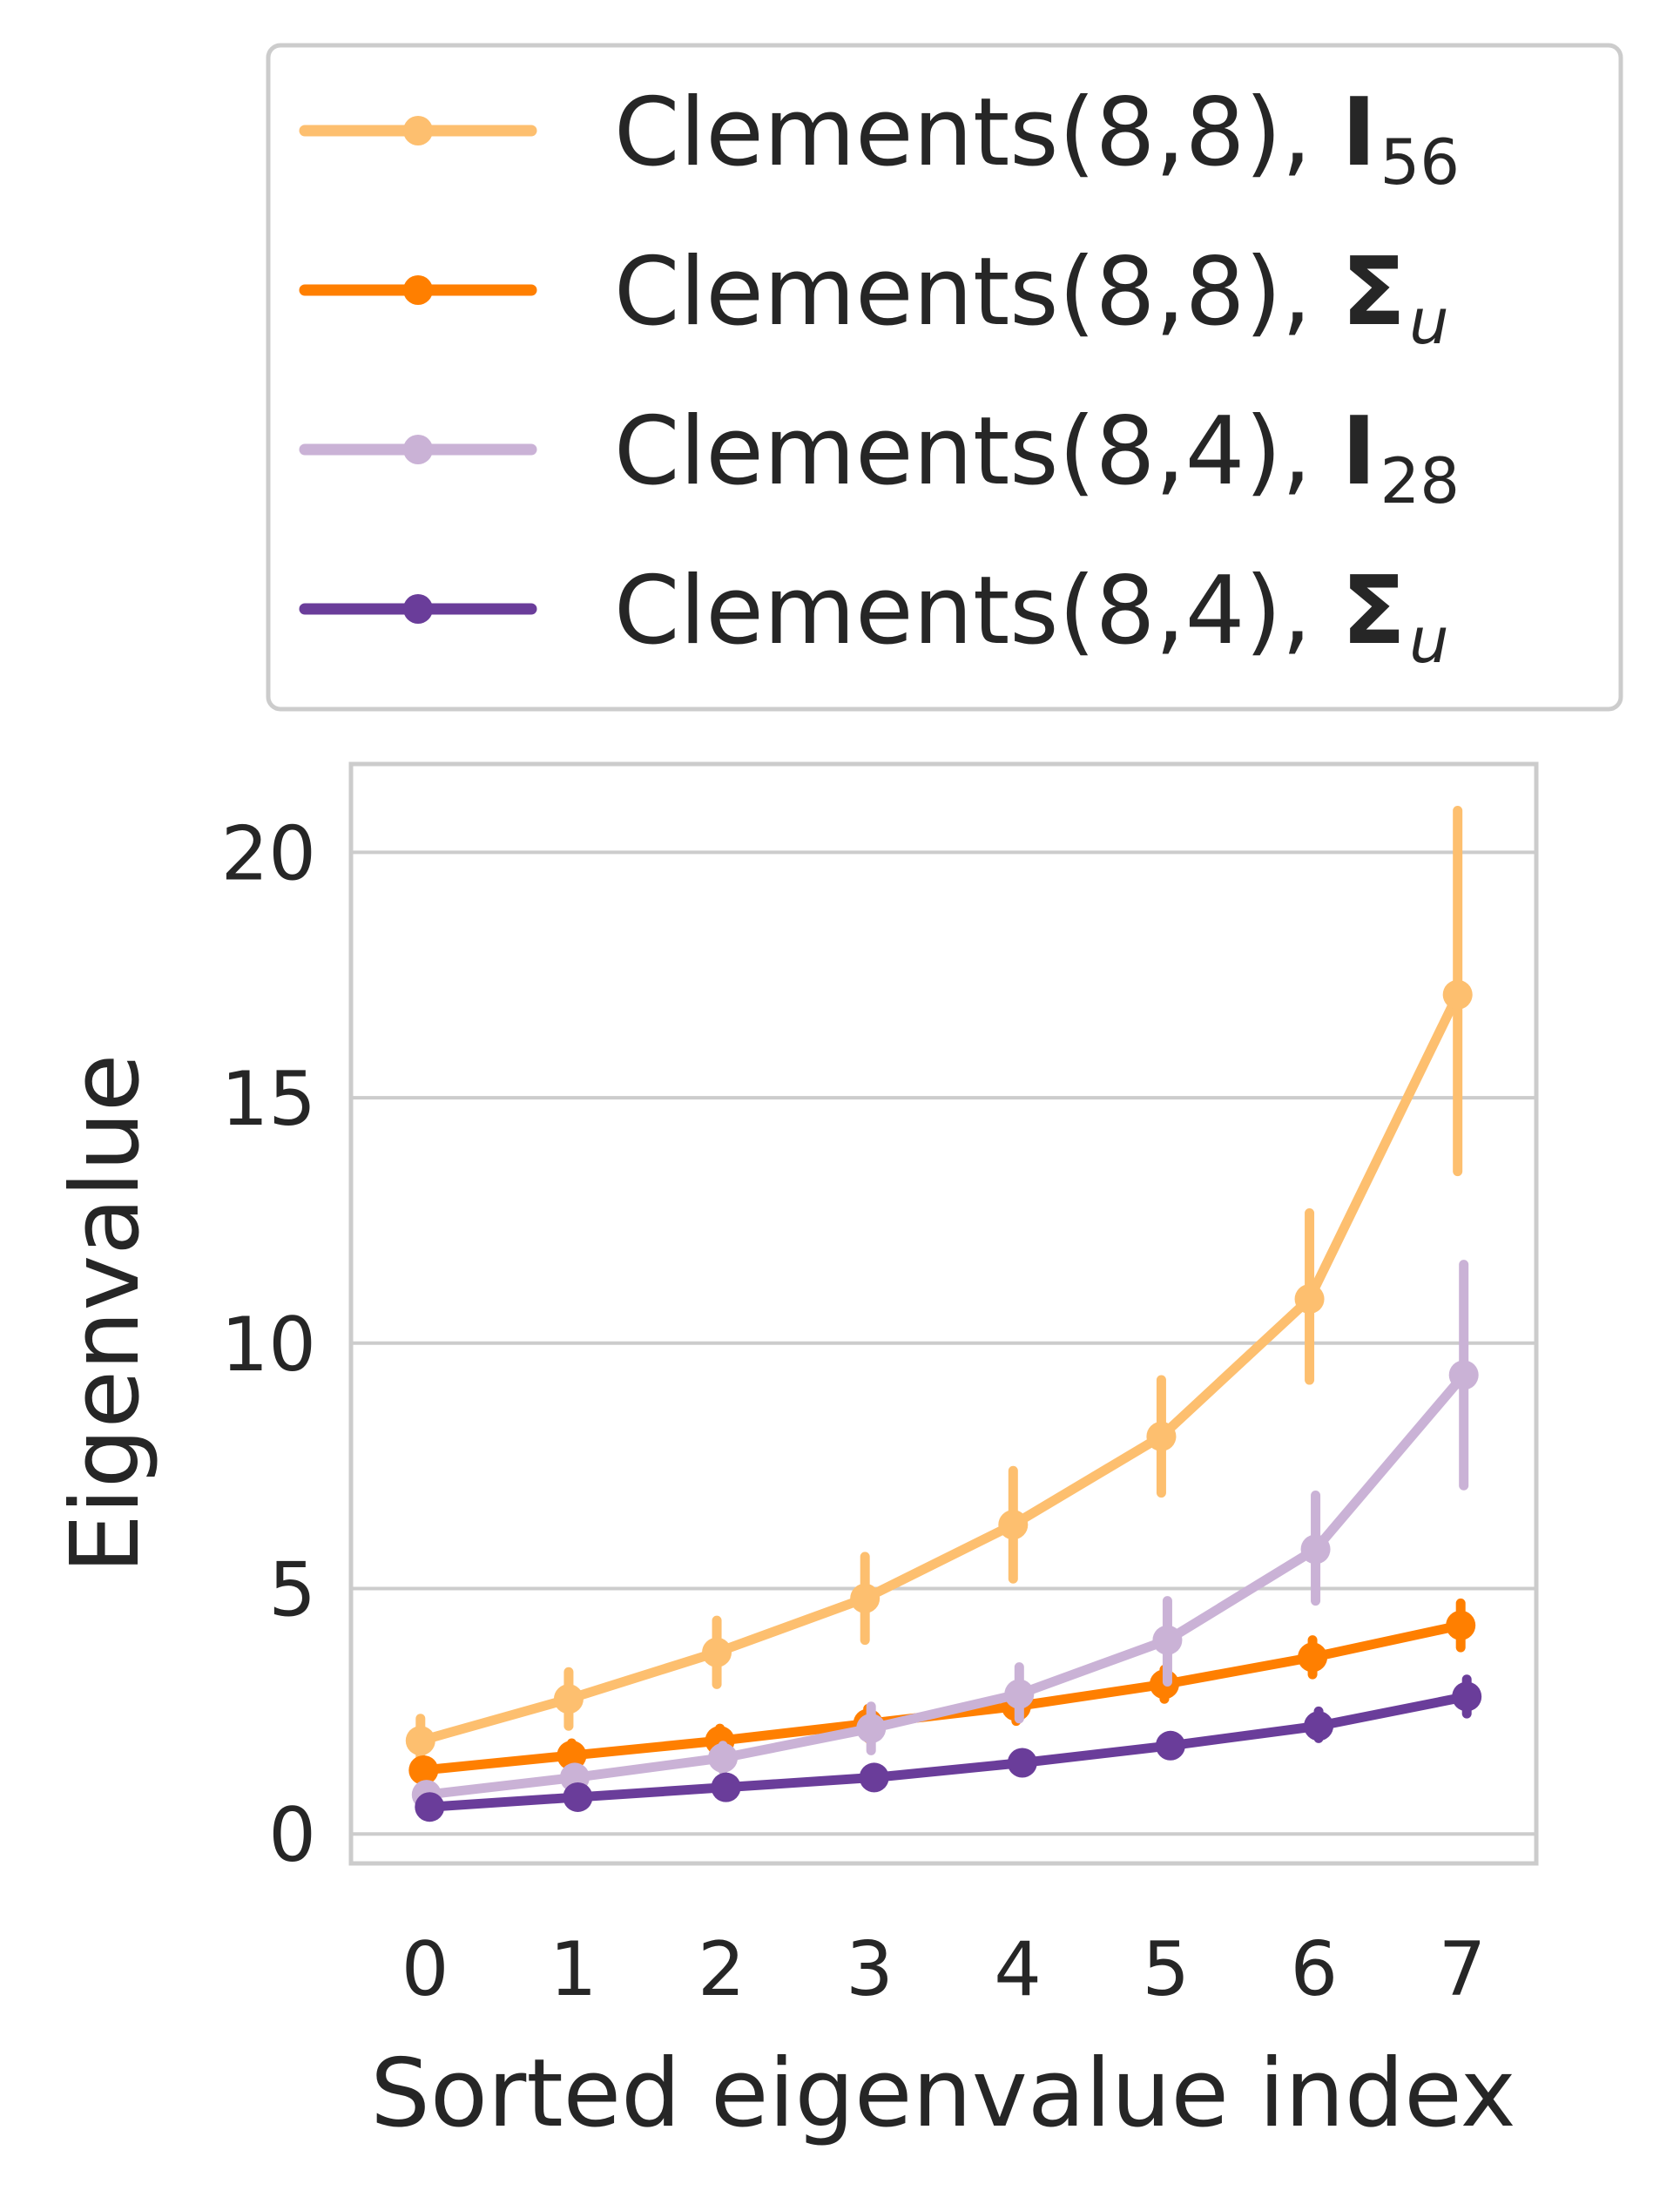 This screenshot has height=2211, width=1680. What do you see at coordinates (1031, 298) in the screenshot?
I see `legend-label: Clements(8,8), Σu` at bounding box center [1031, 298].